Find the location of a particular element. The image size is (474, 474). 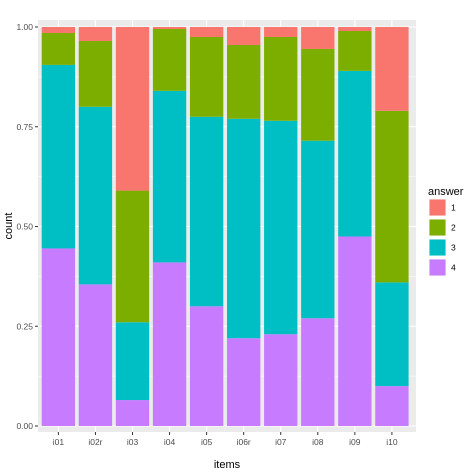

y-tick-label: 0.50 is located at coordinates (24, 227).